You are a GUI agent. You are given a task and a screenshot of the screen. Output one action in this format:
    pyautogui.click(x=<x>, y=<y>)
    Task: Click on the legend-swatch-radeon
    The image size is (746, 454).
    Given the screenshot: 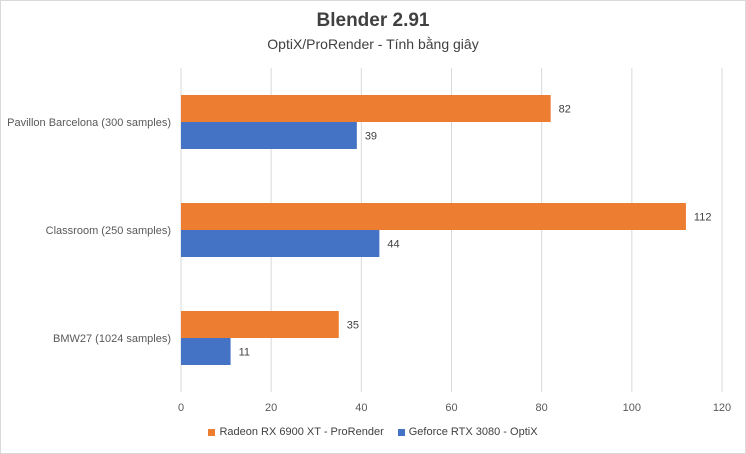 What is the action you would take?
    pyautogui.click(x=212, y=432)
    